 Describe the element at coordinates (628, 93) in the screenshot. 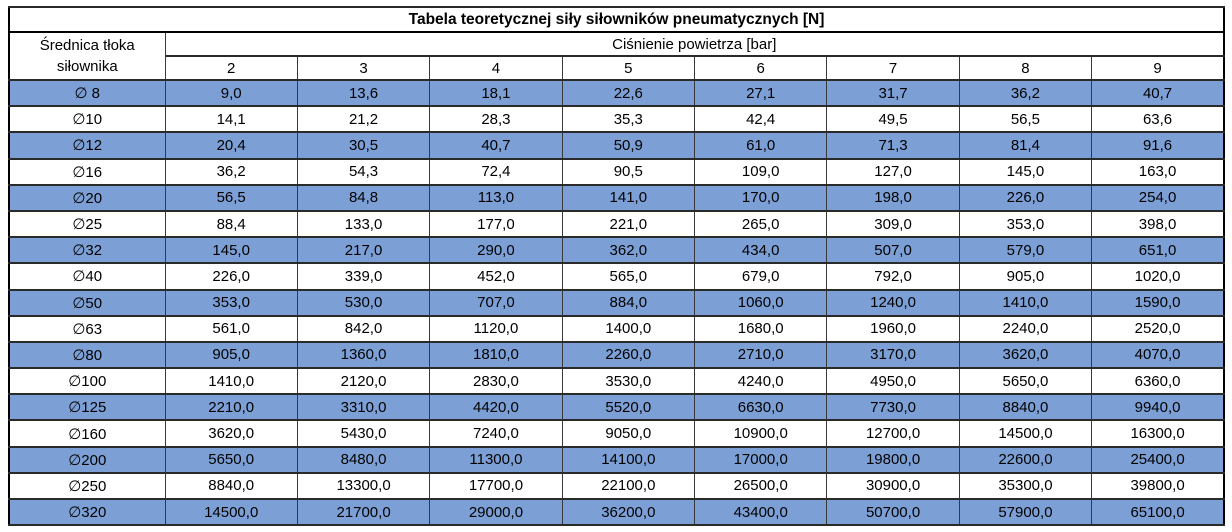

I see `force-value-cell: 22,6` at that location.